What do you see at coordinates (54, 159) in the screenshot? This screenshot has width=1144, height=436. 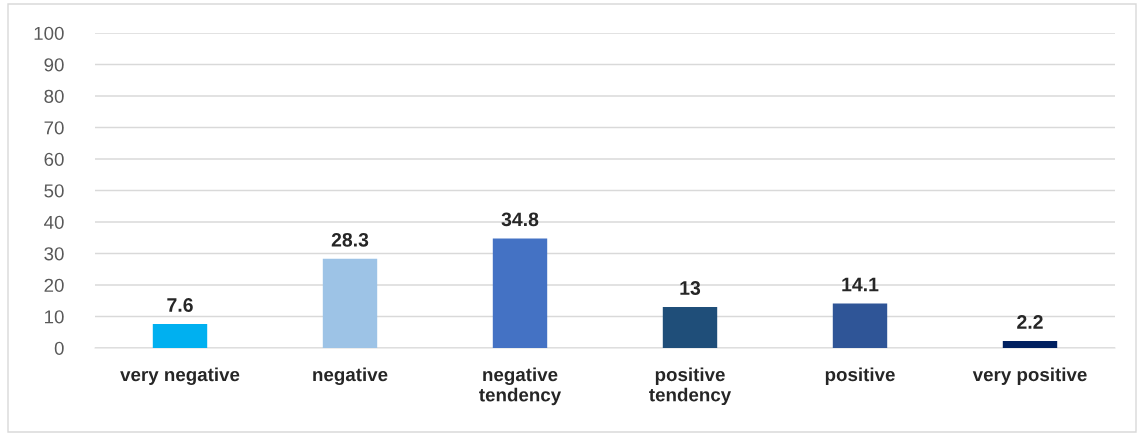 I see `y-tick-label: 60` at bounding box center [54, 159].